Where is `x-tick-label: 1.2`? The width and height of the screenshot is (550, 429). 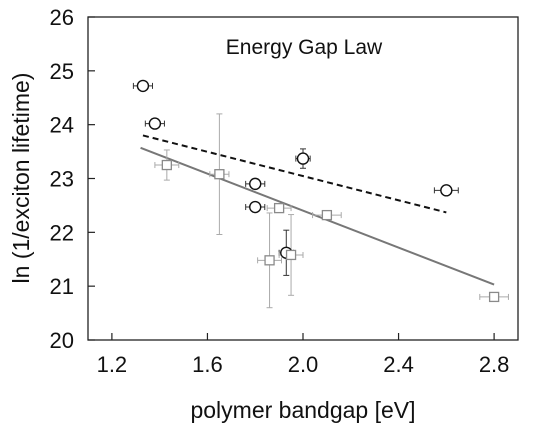 x-tick-label: 1.2 is located at coordinates (112, 364).